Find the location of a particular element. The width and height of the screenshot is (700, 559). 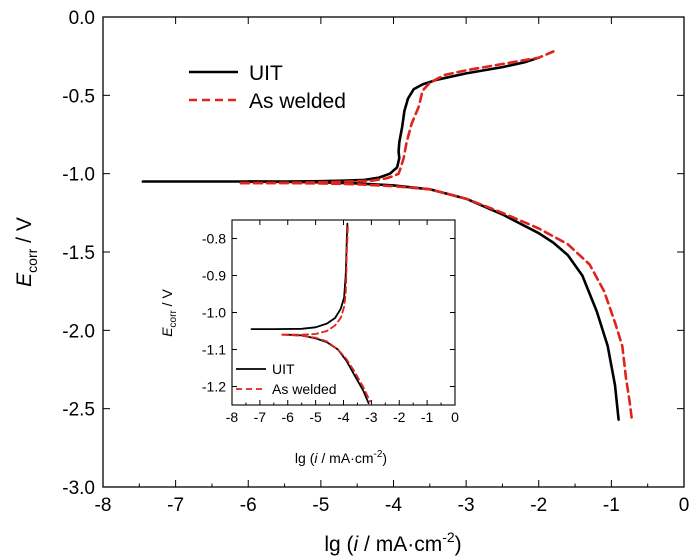

main-x-tick-label: -4 is located at coordinates (393, 505).